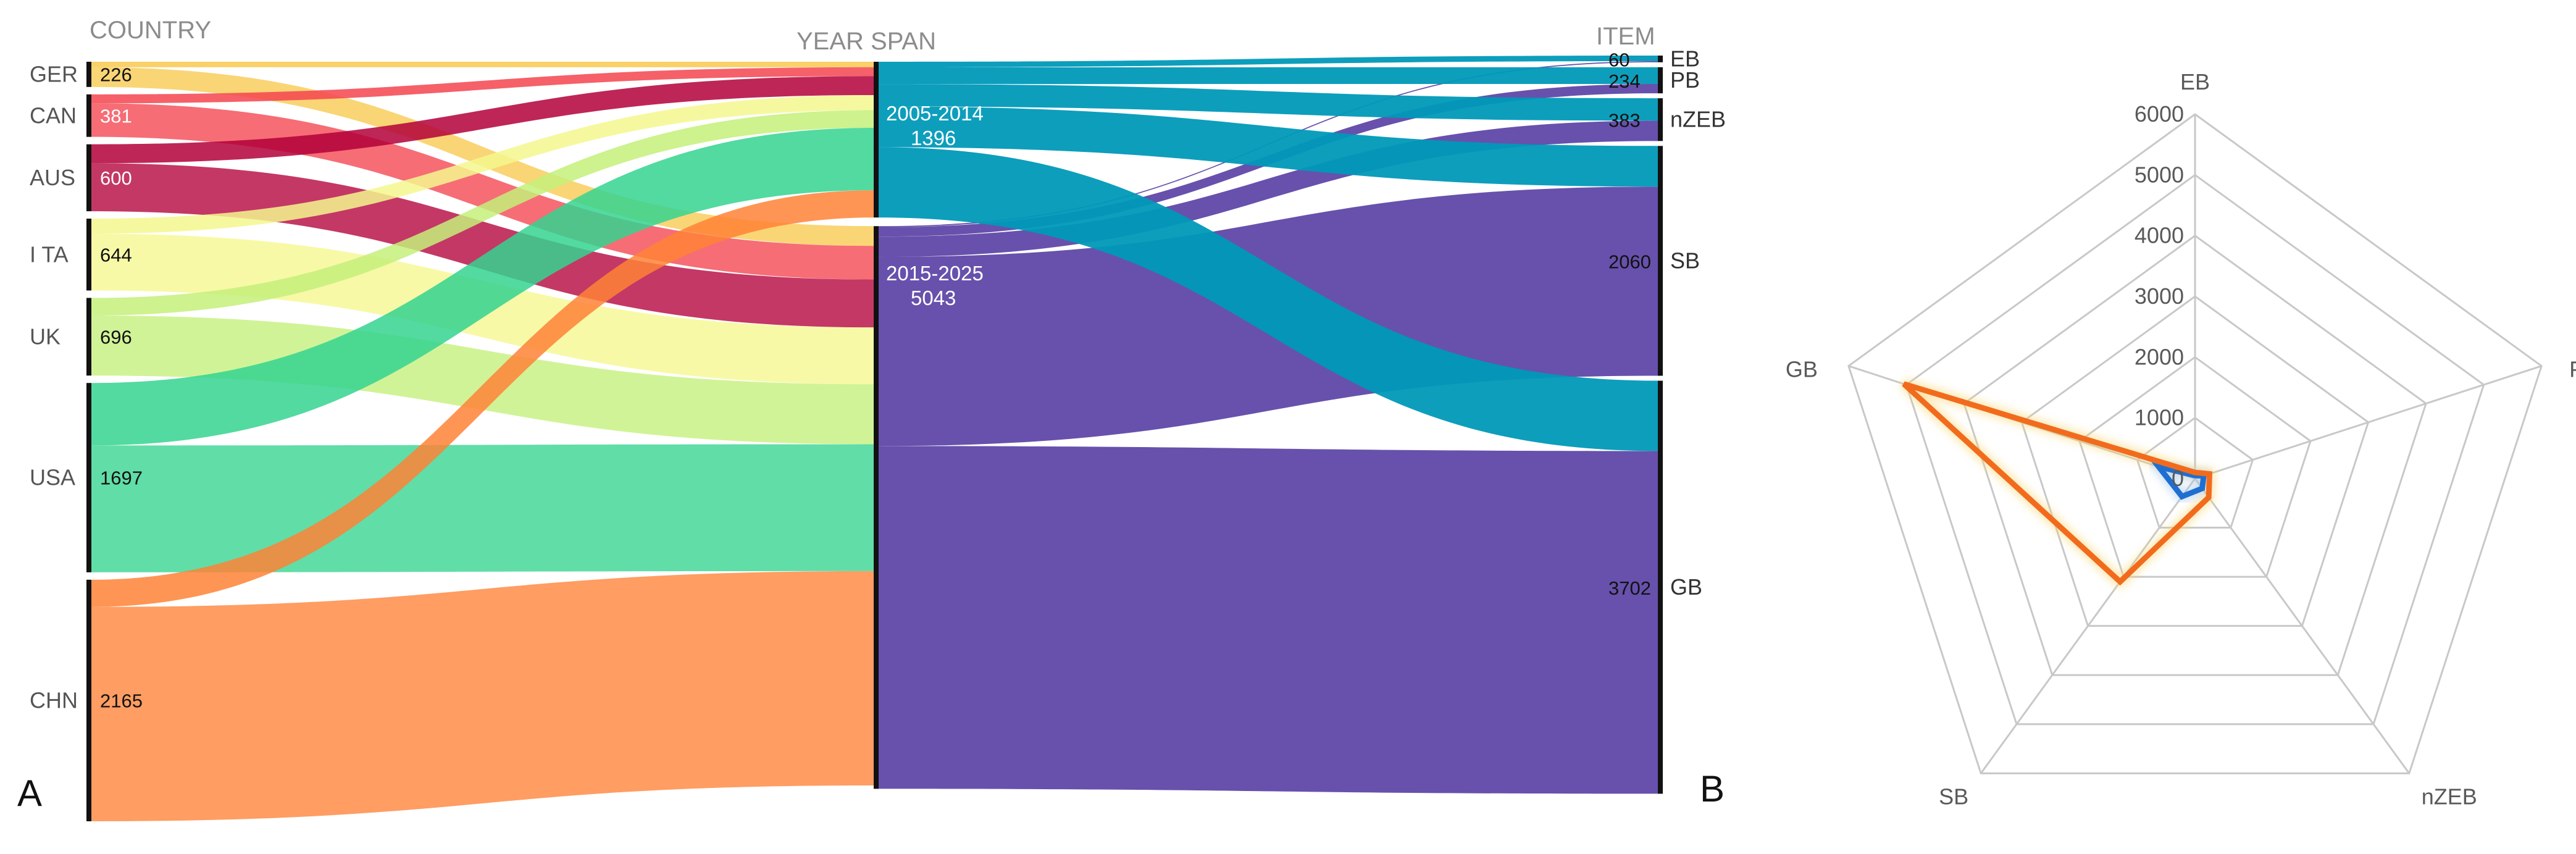  What do you see at coordinates (1268, 620) in the screenshot?
I see `flow-2015-2025-to-gb` at bounding box center [1268, 620].